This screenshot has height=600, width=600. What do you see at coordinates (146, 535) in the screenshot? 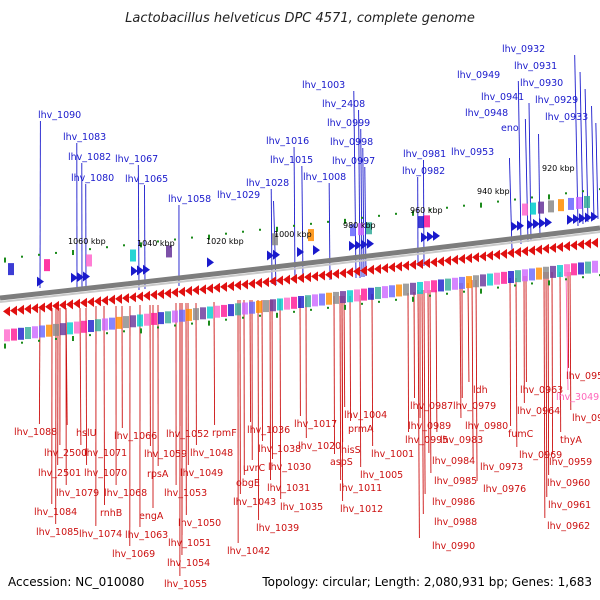
I see `lower-gene-label: lhv_1063` at bounding box center [146, 535].